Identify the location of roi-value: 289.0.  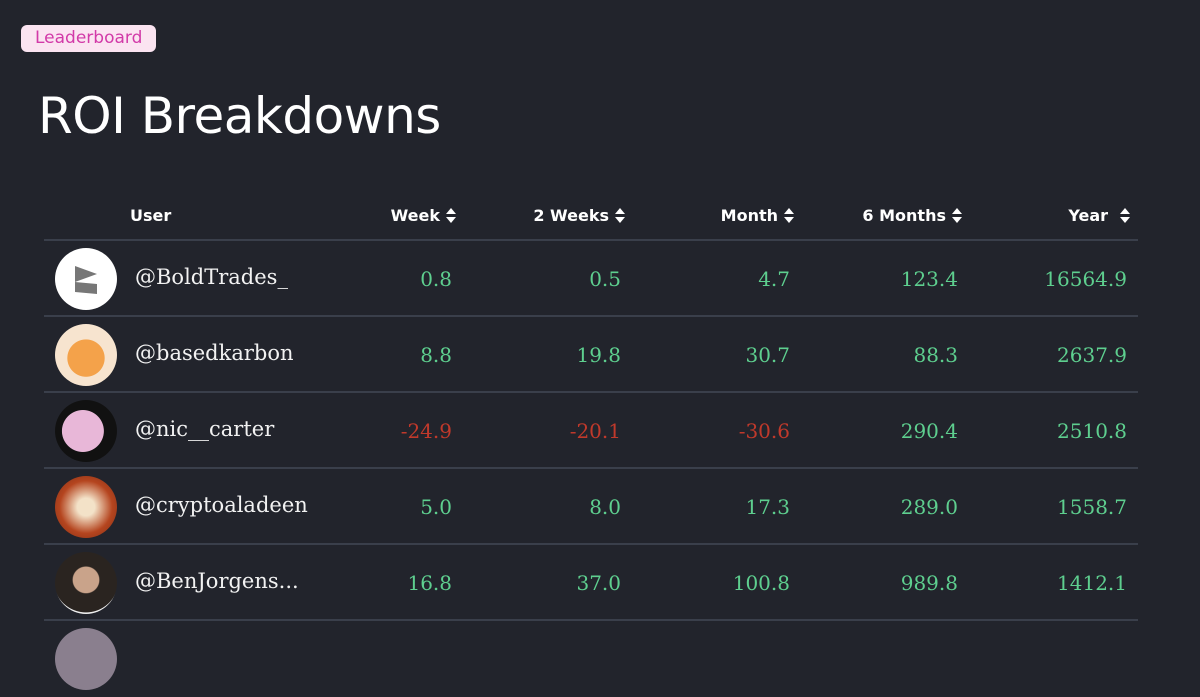
(929, 507).